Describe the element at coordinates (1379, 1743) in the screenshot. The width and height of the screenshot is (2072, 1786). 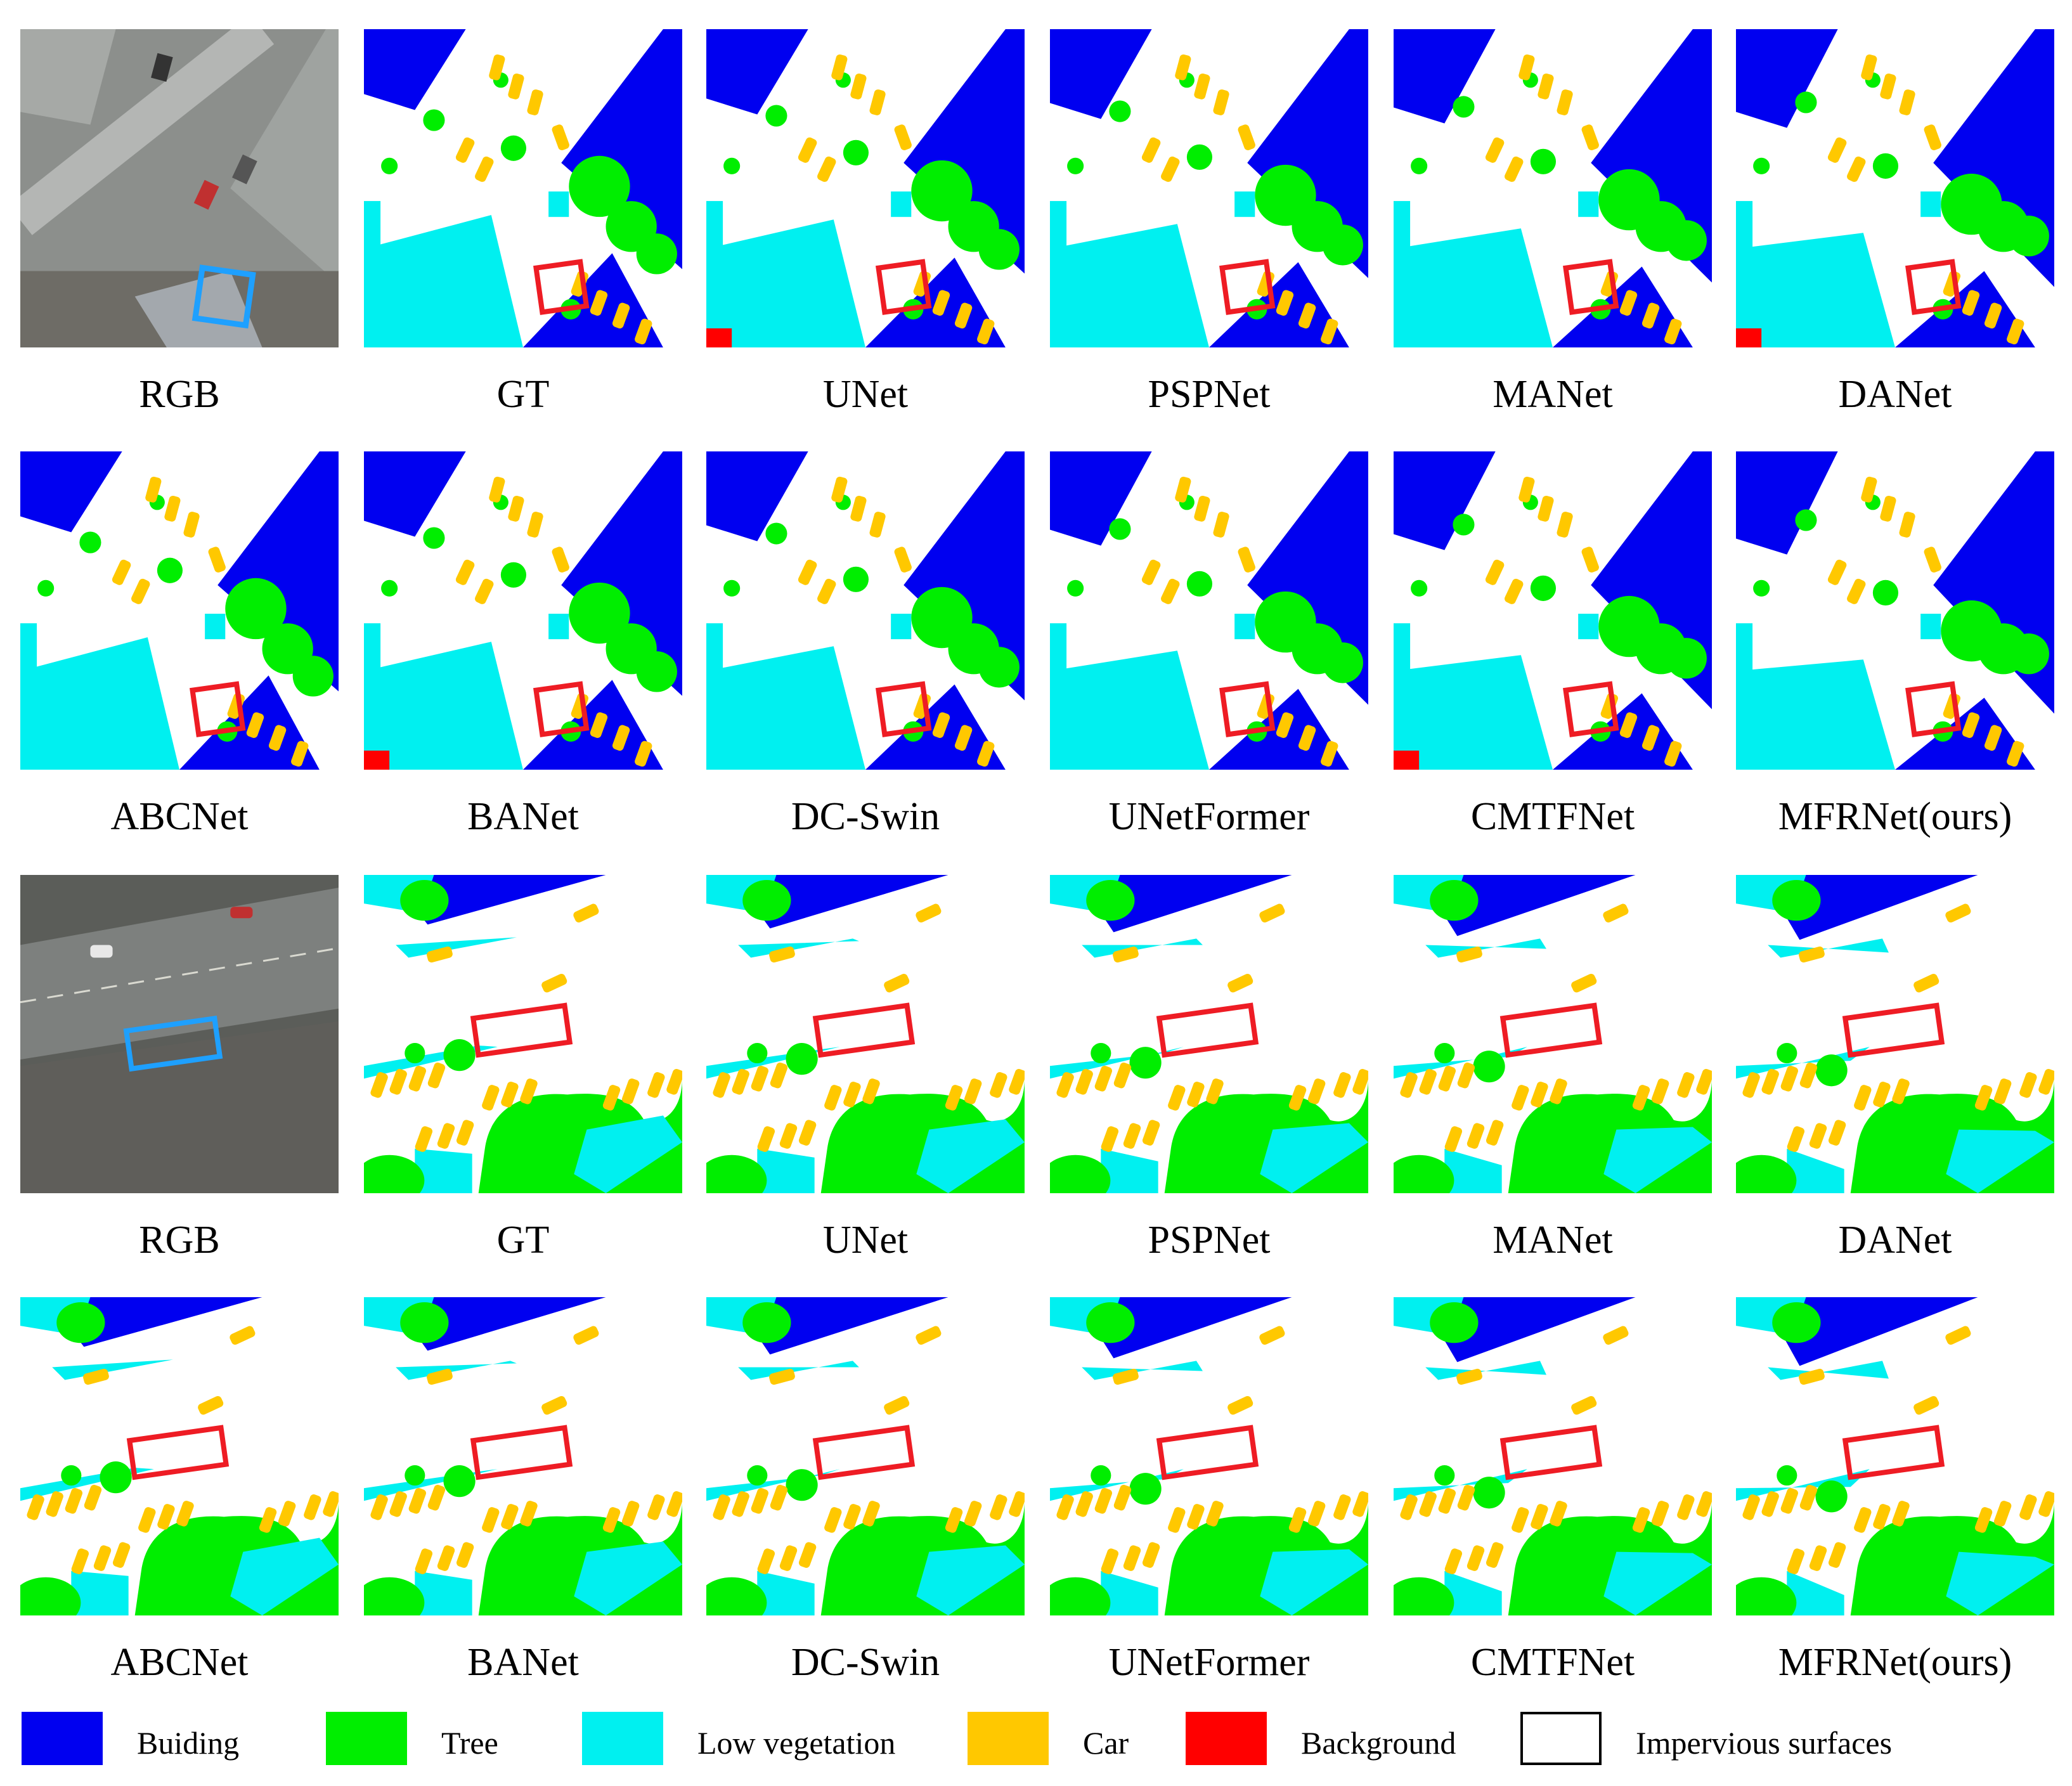
I see `legend-label: Background` at that location.